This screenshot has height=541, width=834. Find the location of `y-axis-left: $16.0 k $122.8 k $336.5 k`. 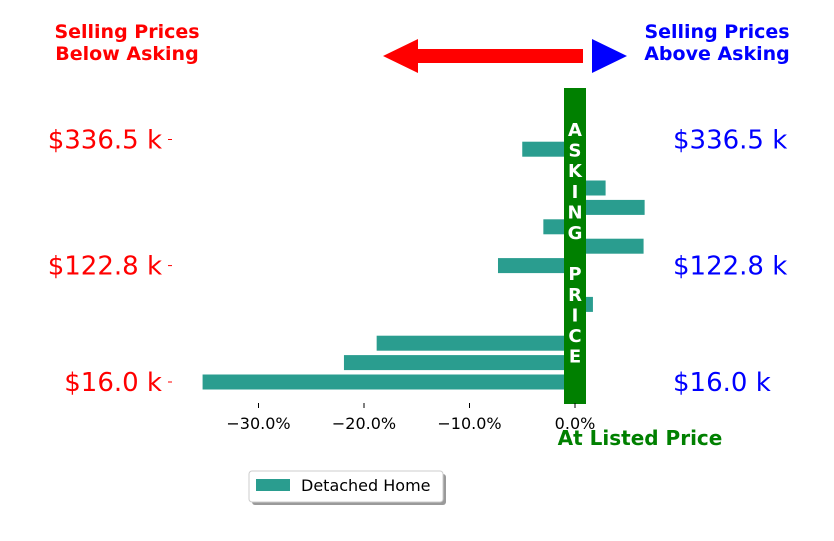

y-axis-left: $16.0 k $122.8 k $336.5 k is located at coordinates (110, 262).